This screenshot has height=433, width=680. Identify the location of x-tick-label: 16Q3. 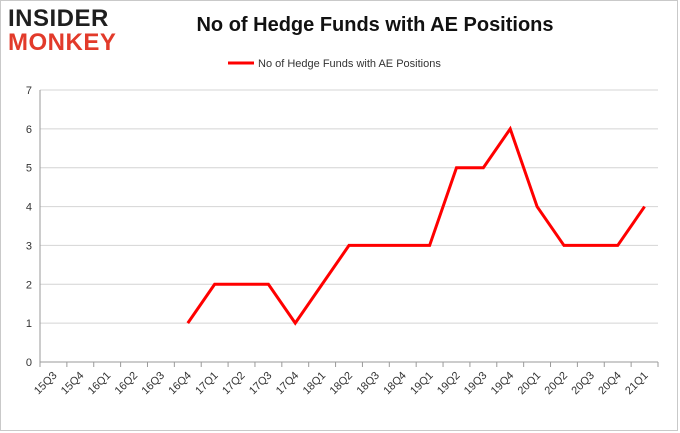
(154, 384).